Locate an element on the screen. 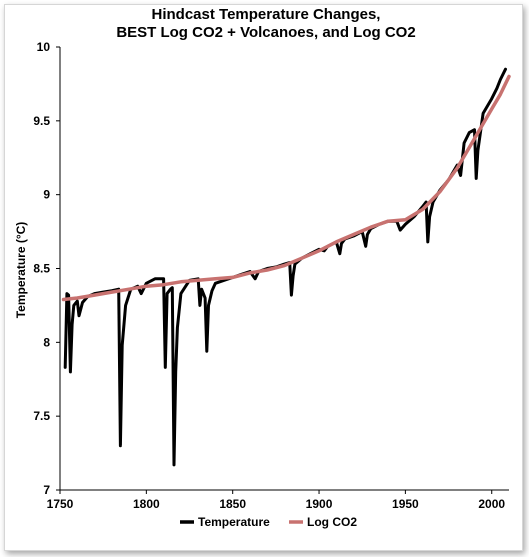 Image resolution: width=529 pixels, height=557 pixels. chart-title-line-1: Hindcast Temperature Changes, is located at coordinates (266, 14).